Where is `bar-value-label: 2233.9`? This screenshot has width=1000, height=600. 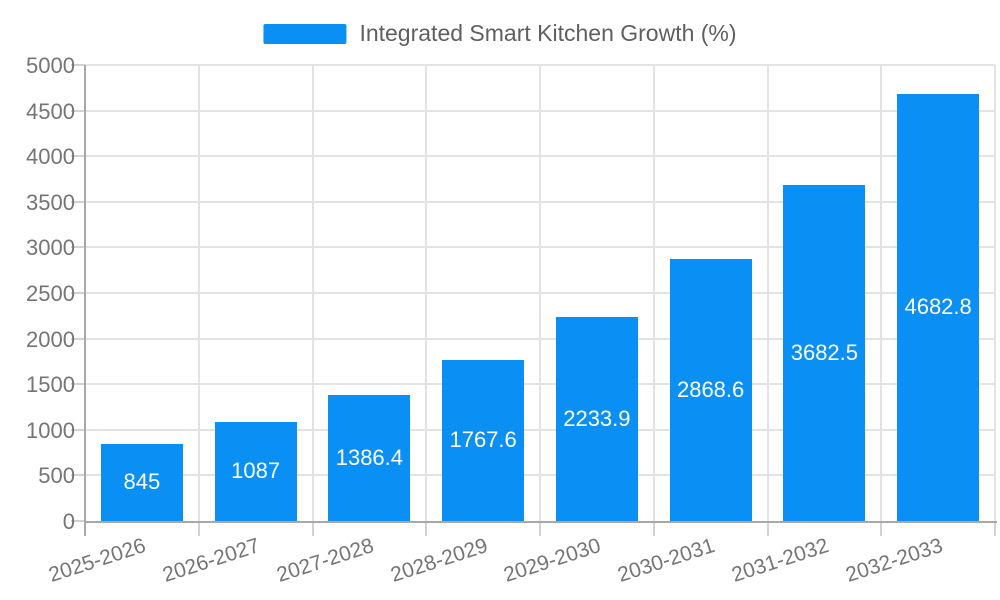
bar-value-label: 2233.9 is located at coordinates (597, 419).